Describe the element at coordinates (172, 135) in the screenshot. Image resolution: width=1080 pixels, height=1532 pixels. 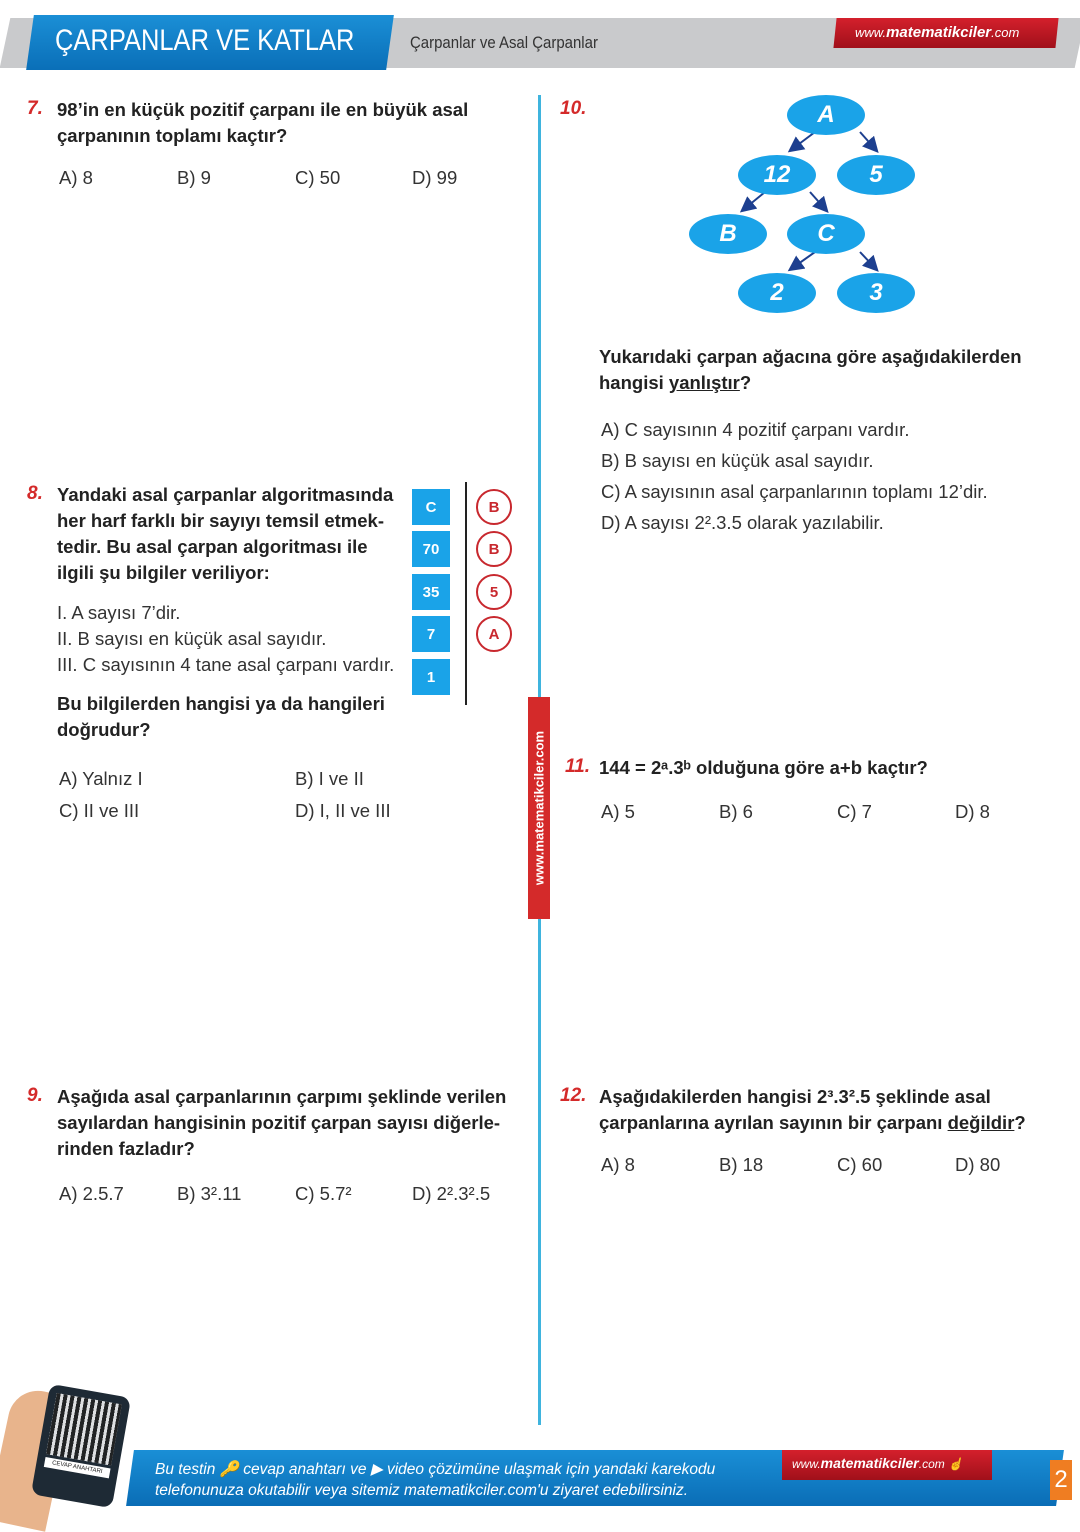
I see `q7-line2: çarpanının toplamı kaçtır?` at that location.